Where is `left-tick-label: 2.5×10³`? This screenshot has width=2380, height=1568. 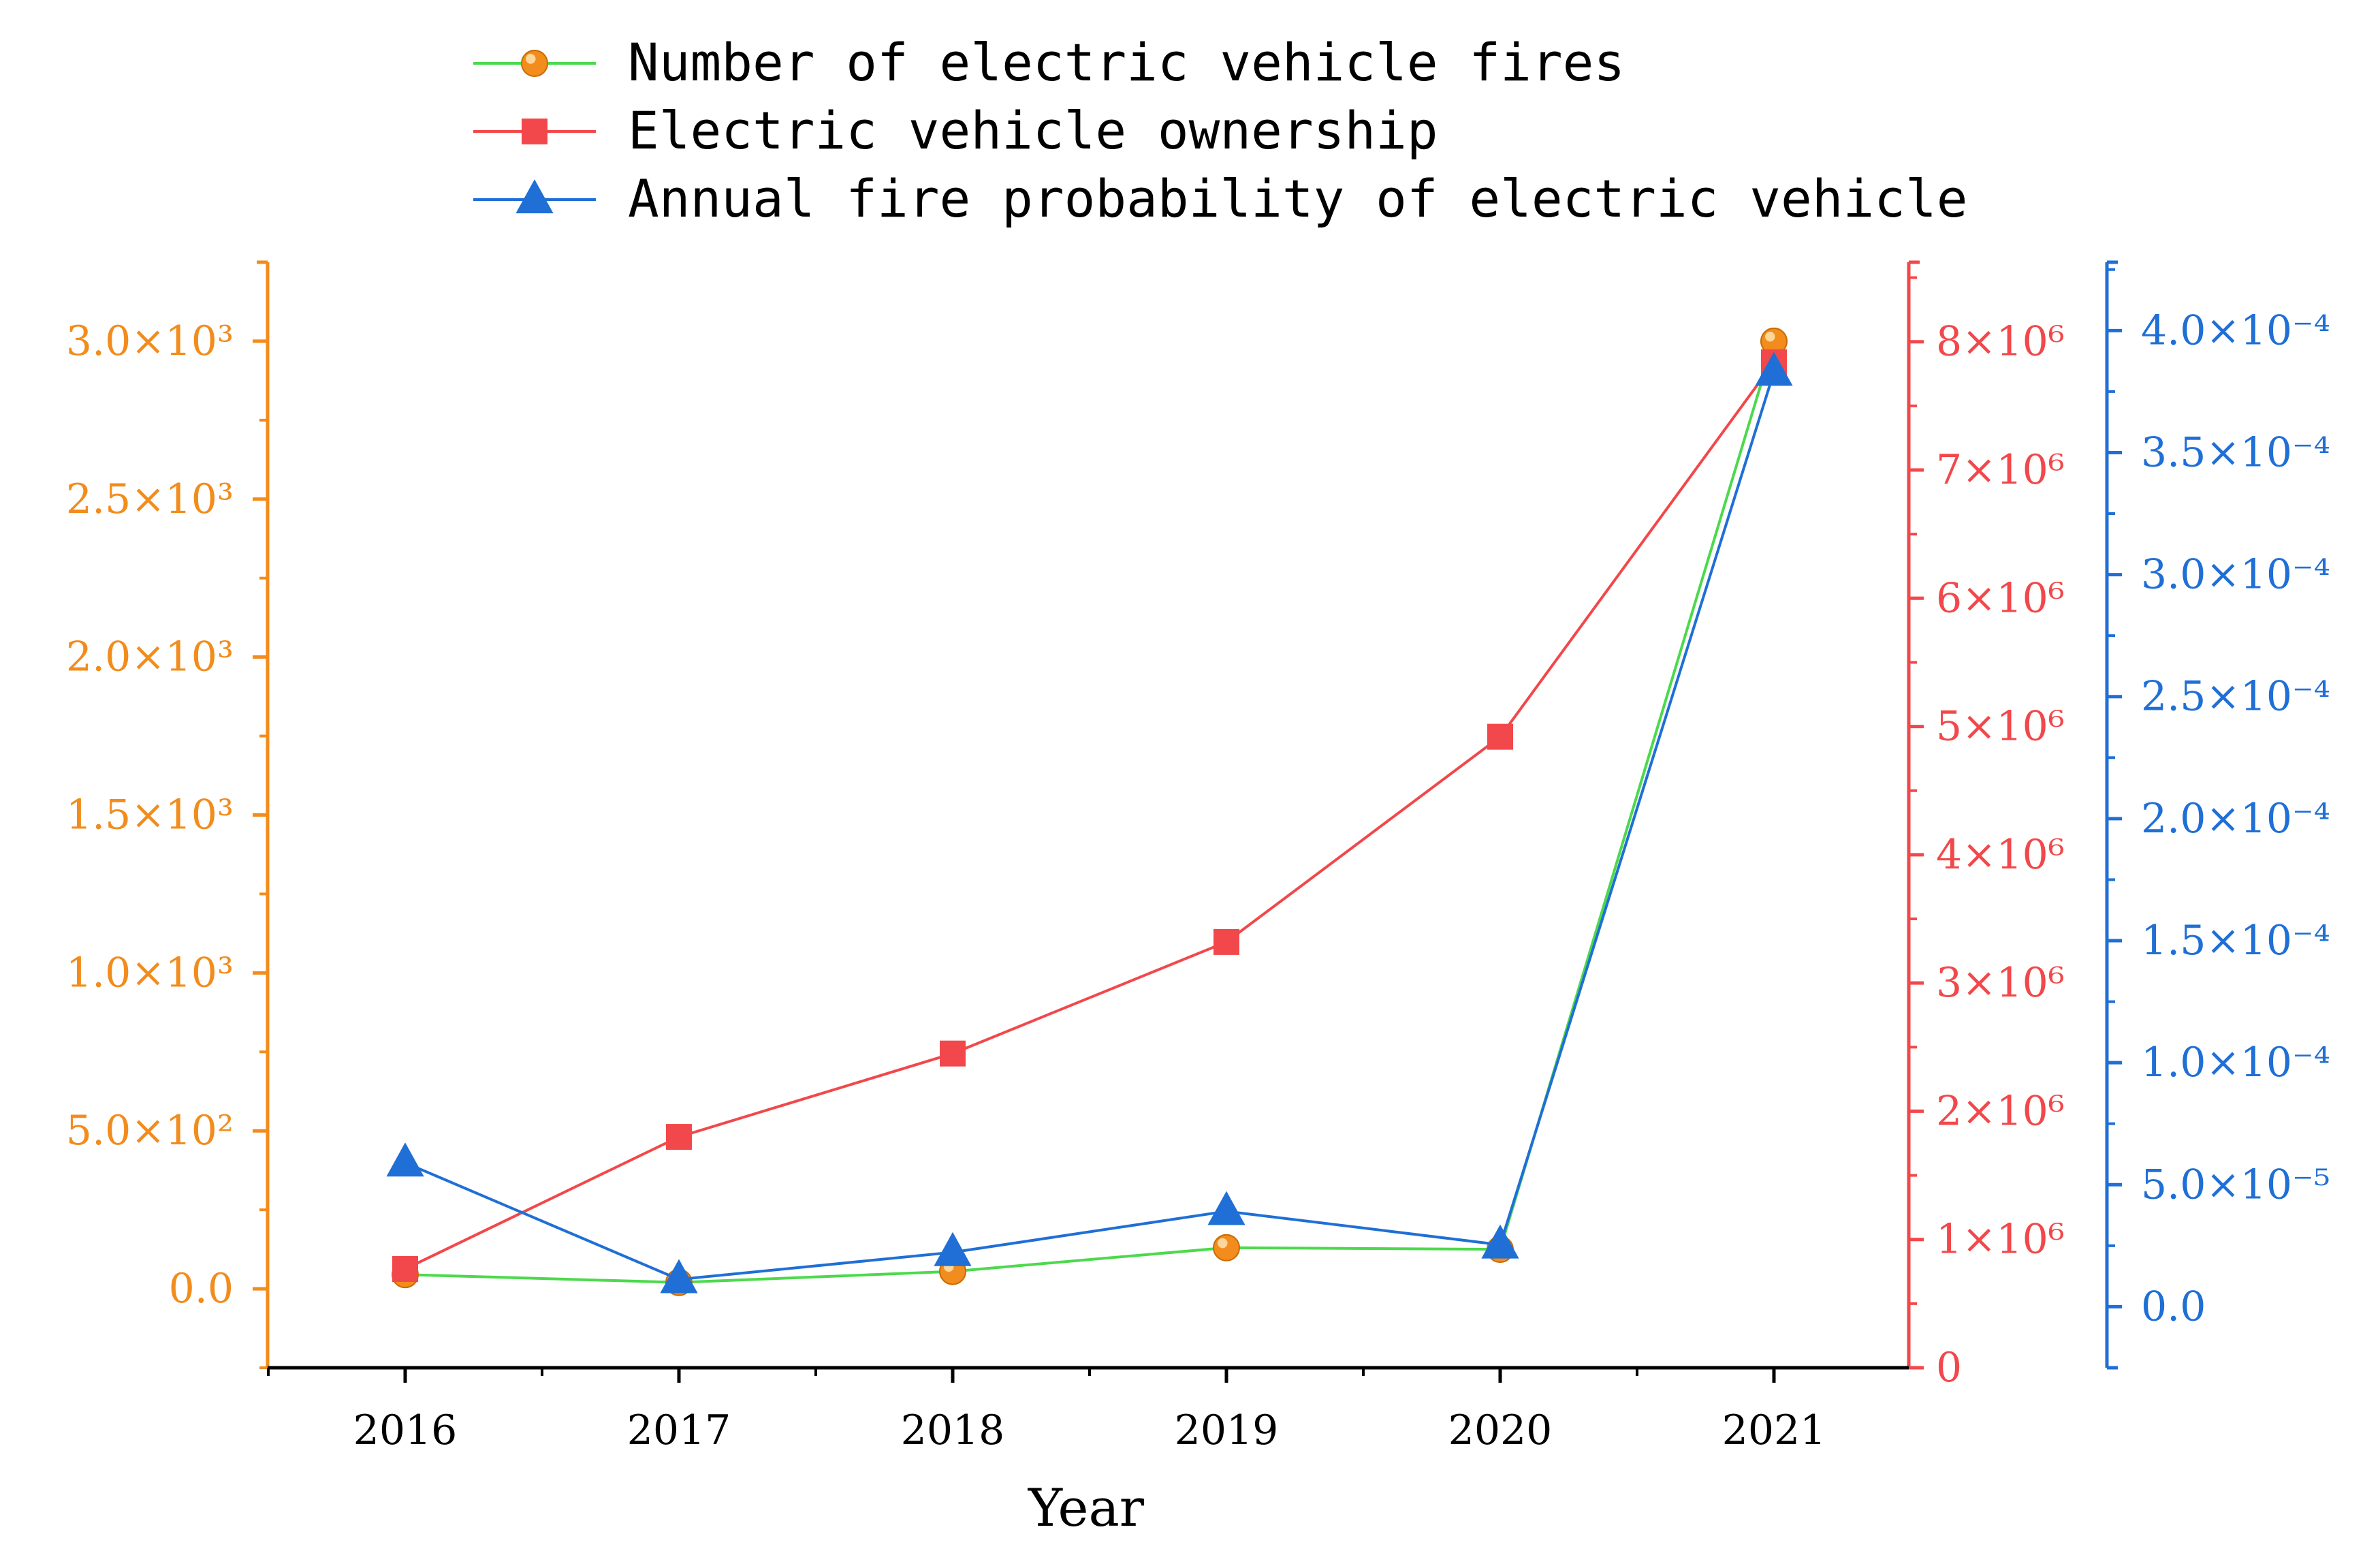 left-tick-label: 2.5×10³ is located at coordinates (150, 499).